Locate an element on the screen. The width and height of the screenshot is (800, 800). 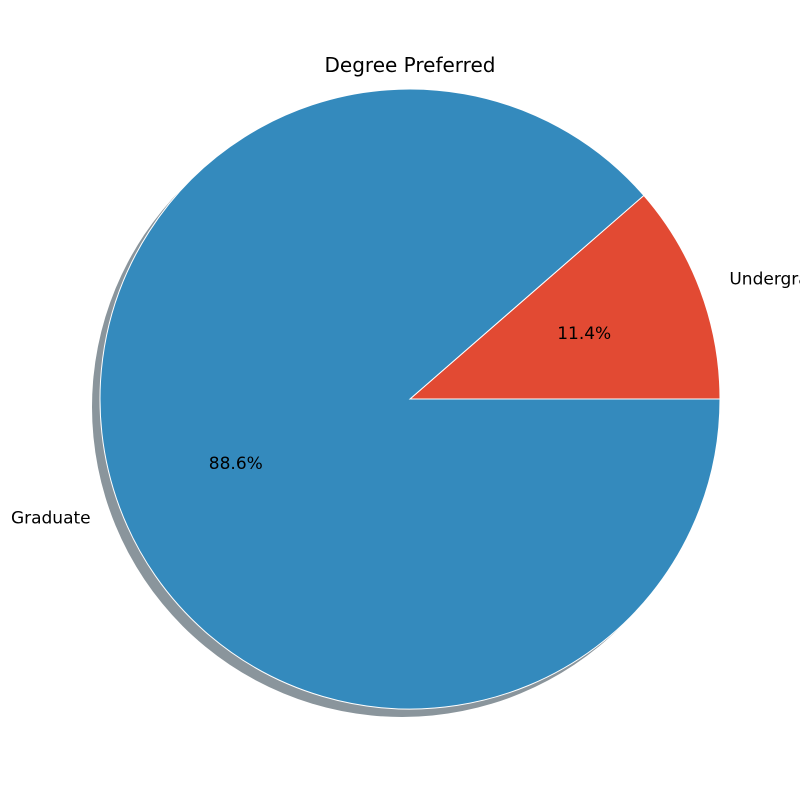
pct-label-undergraduate: 11.4% is located at coordinates (584, 334).